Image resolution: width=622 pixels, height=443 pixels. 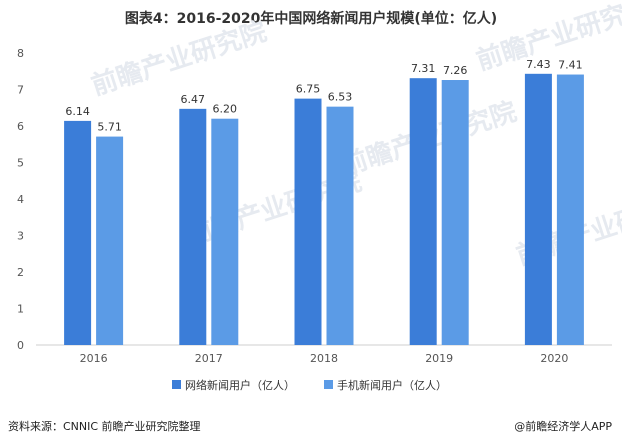 I want to click on x-tick-label: 2017, so click(x=209, y=358).